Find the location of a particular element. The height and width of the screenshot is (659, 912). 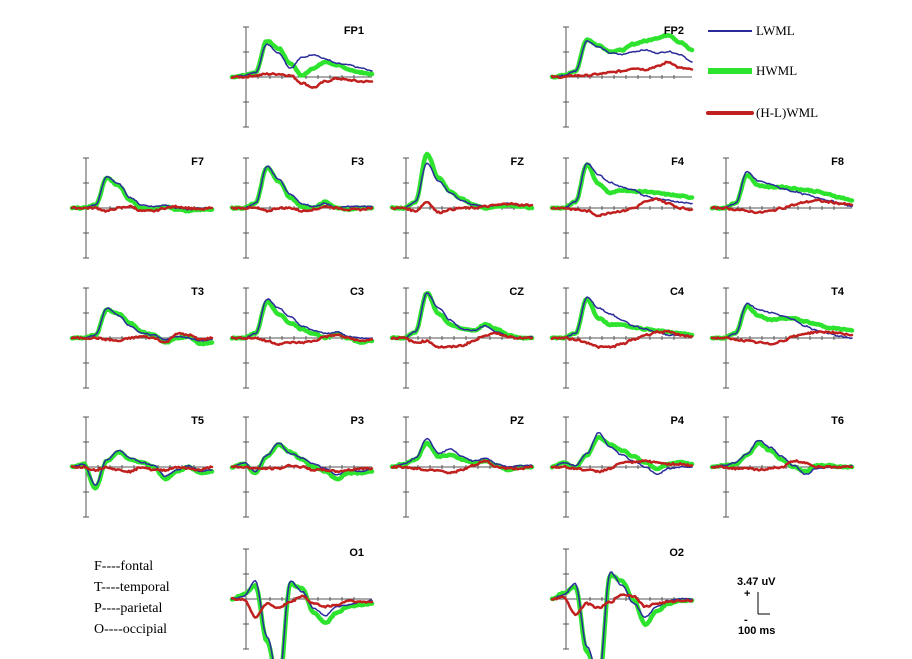

trace-t6-diff is located at coordinates (782, 465).